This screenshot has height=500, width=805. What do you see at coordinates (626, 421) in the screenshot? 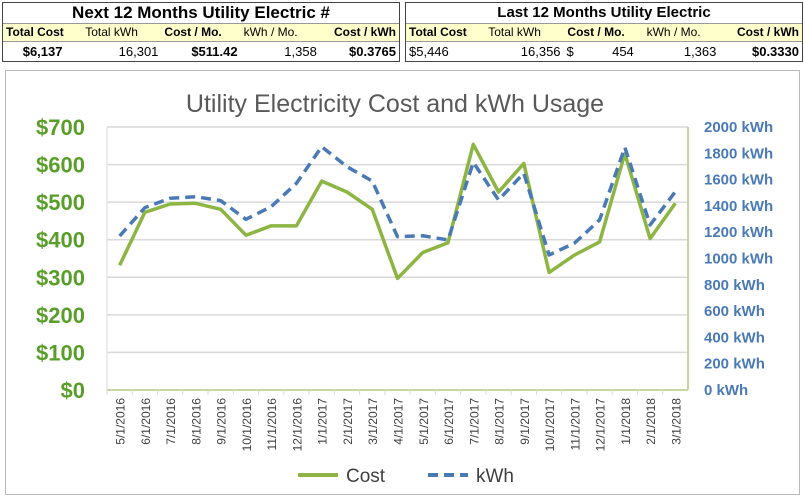
I see `x-tick-label: 1/1/2018` at bounding box center [626, 421].